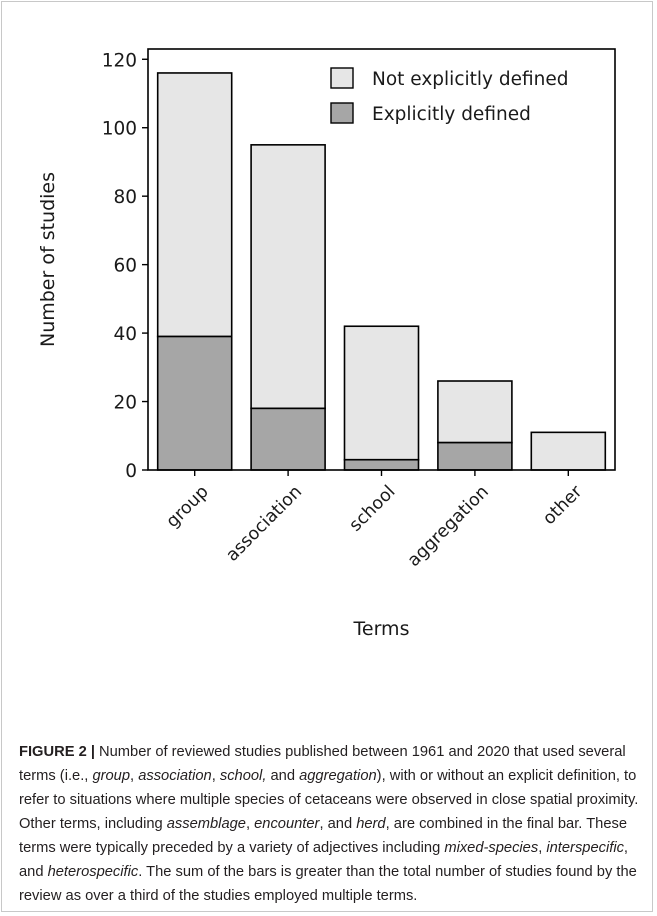 The height and width of the screenshot is (916, 657). I want to click on x-tick-label: group, so click(188, 507).